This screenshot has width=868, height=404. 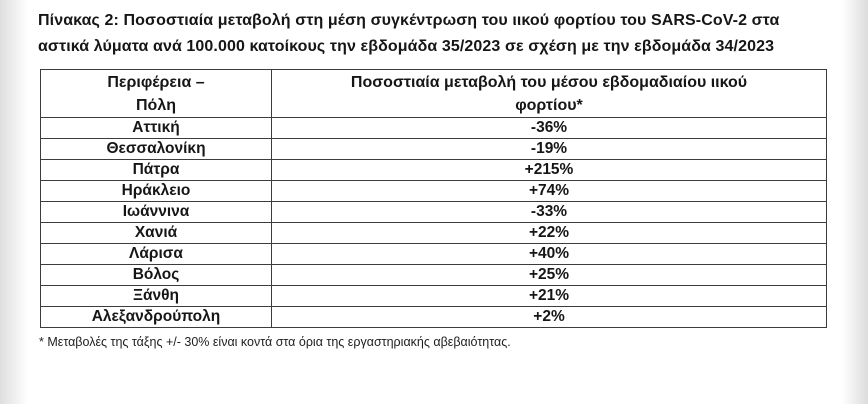 I want to click on region-cell: Λάρισα, so click(x=156, y=254).